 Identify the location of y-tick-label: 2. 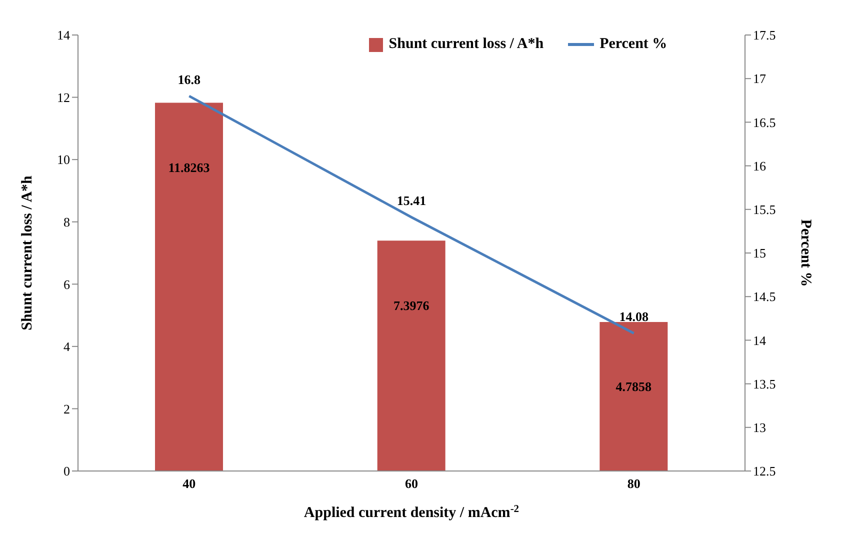
(67, 408).